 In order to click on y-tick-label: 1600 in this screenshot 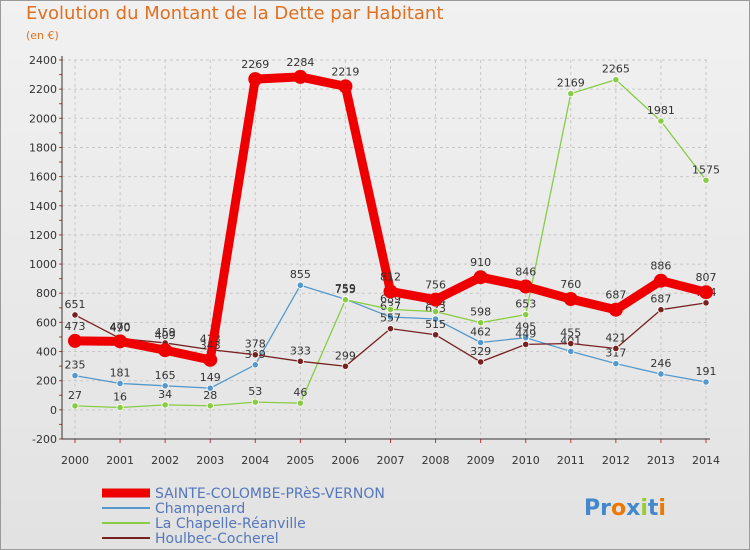, I will do `click(43, 177)`.